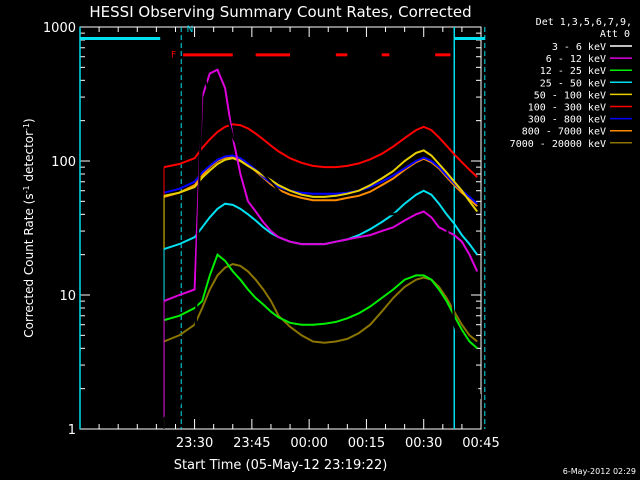 The width and height of the screenshot is (640, 480). What do you see at coordinates (251, 443) in the screenshot?
I see `x-tick-label: 23:45` at bounding box center [251, 443].